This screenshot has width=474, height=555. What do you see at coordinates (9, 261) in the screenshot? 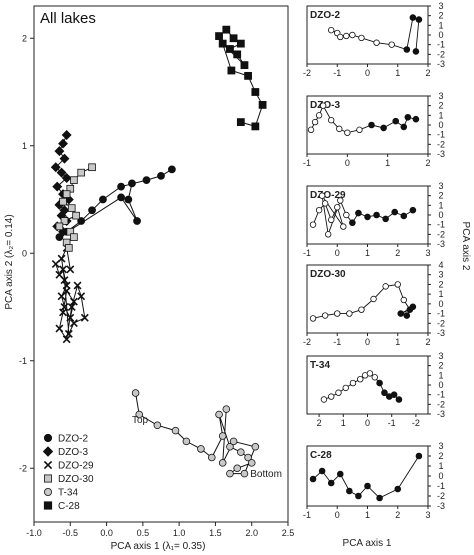
I see `main-y-axis-label: PCA axis 2 (λ₂= 0.14)` at bounding box center [9, 261].